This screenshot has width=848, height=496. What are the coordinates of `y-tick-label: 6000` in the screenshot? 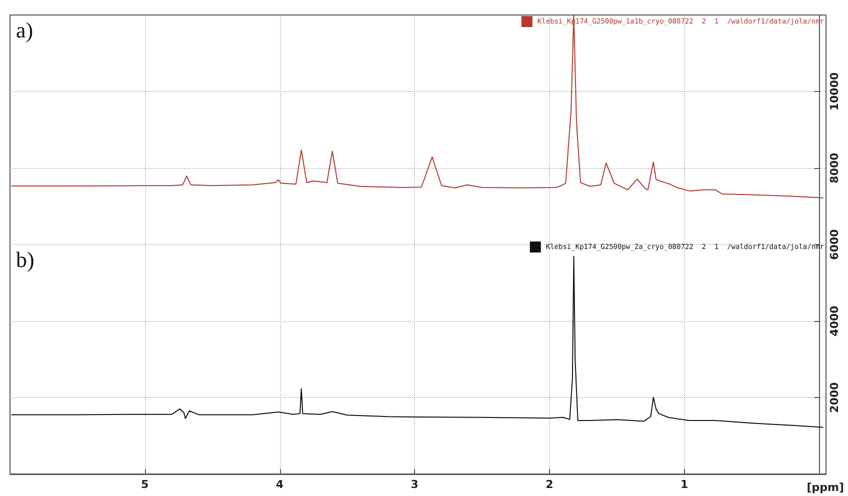 It's located at (834, 244).